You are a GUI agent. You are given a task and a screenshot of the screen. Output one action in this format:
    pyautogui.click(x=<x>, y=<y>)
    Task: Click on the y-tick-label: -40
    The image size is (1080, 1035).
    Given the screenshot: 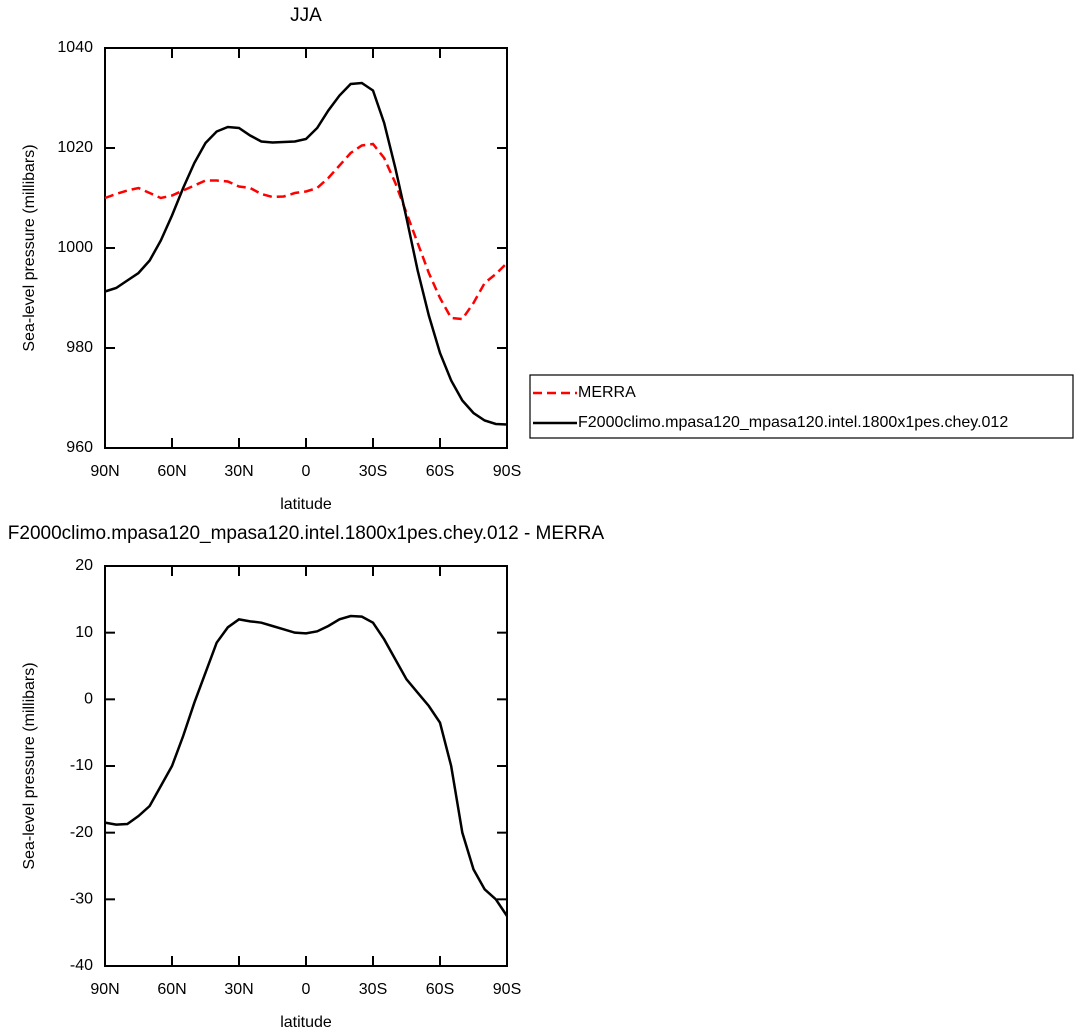 What is the action you would take?
    pyautogui.click(x=81, y=965)
    